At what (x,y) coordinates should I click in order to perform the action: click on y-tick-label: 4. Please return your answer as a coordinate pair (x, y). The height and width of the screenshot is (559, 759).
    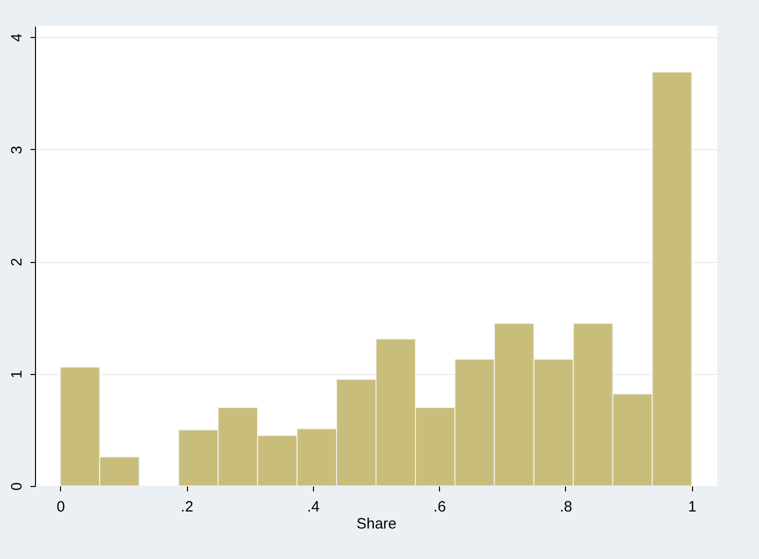
    Looking at the image, I should click on (17, 38).